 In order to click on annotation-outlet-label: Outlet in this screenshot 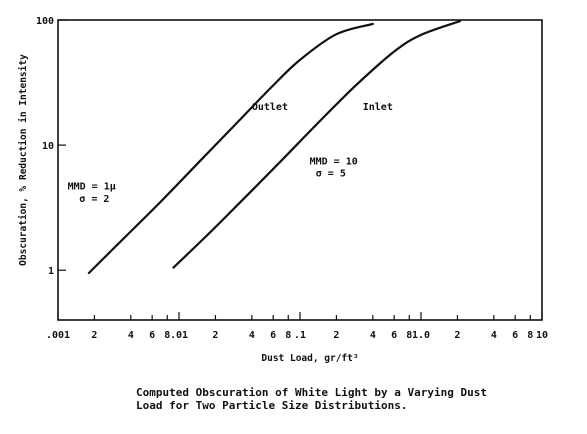, I will do `click(270, 107)`.